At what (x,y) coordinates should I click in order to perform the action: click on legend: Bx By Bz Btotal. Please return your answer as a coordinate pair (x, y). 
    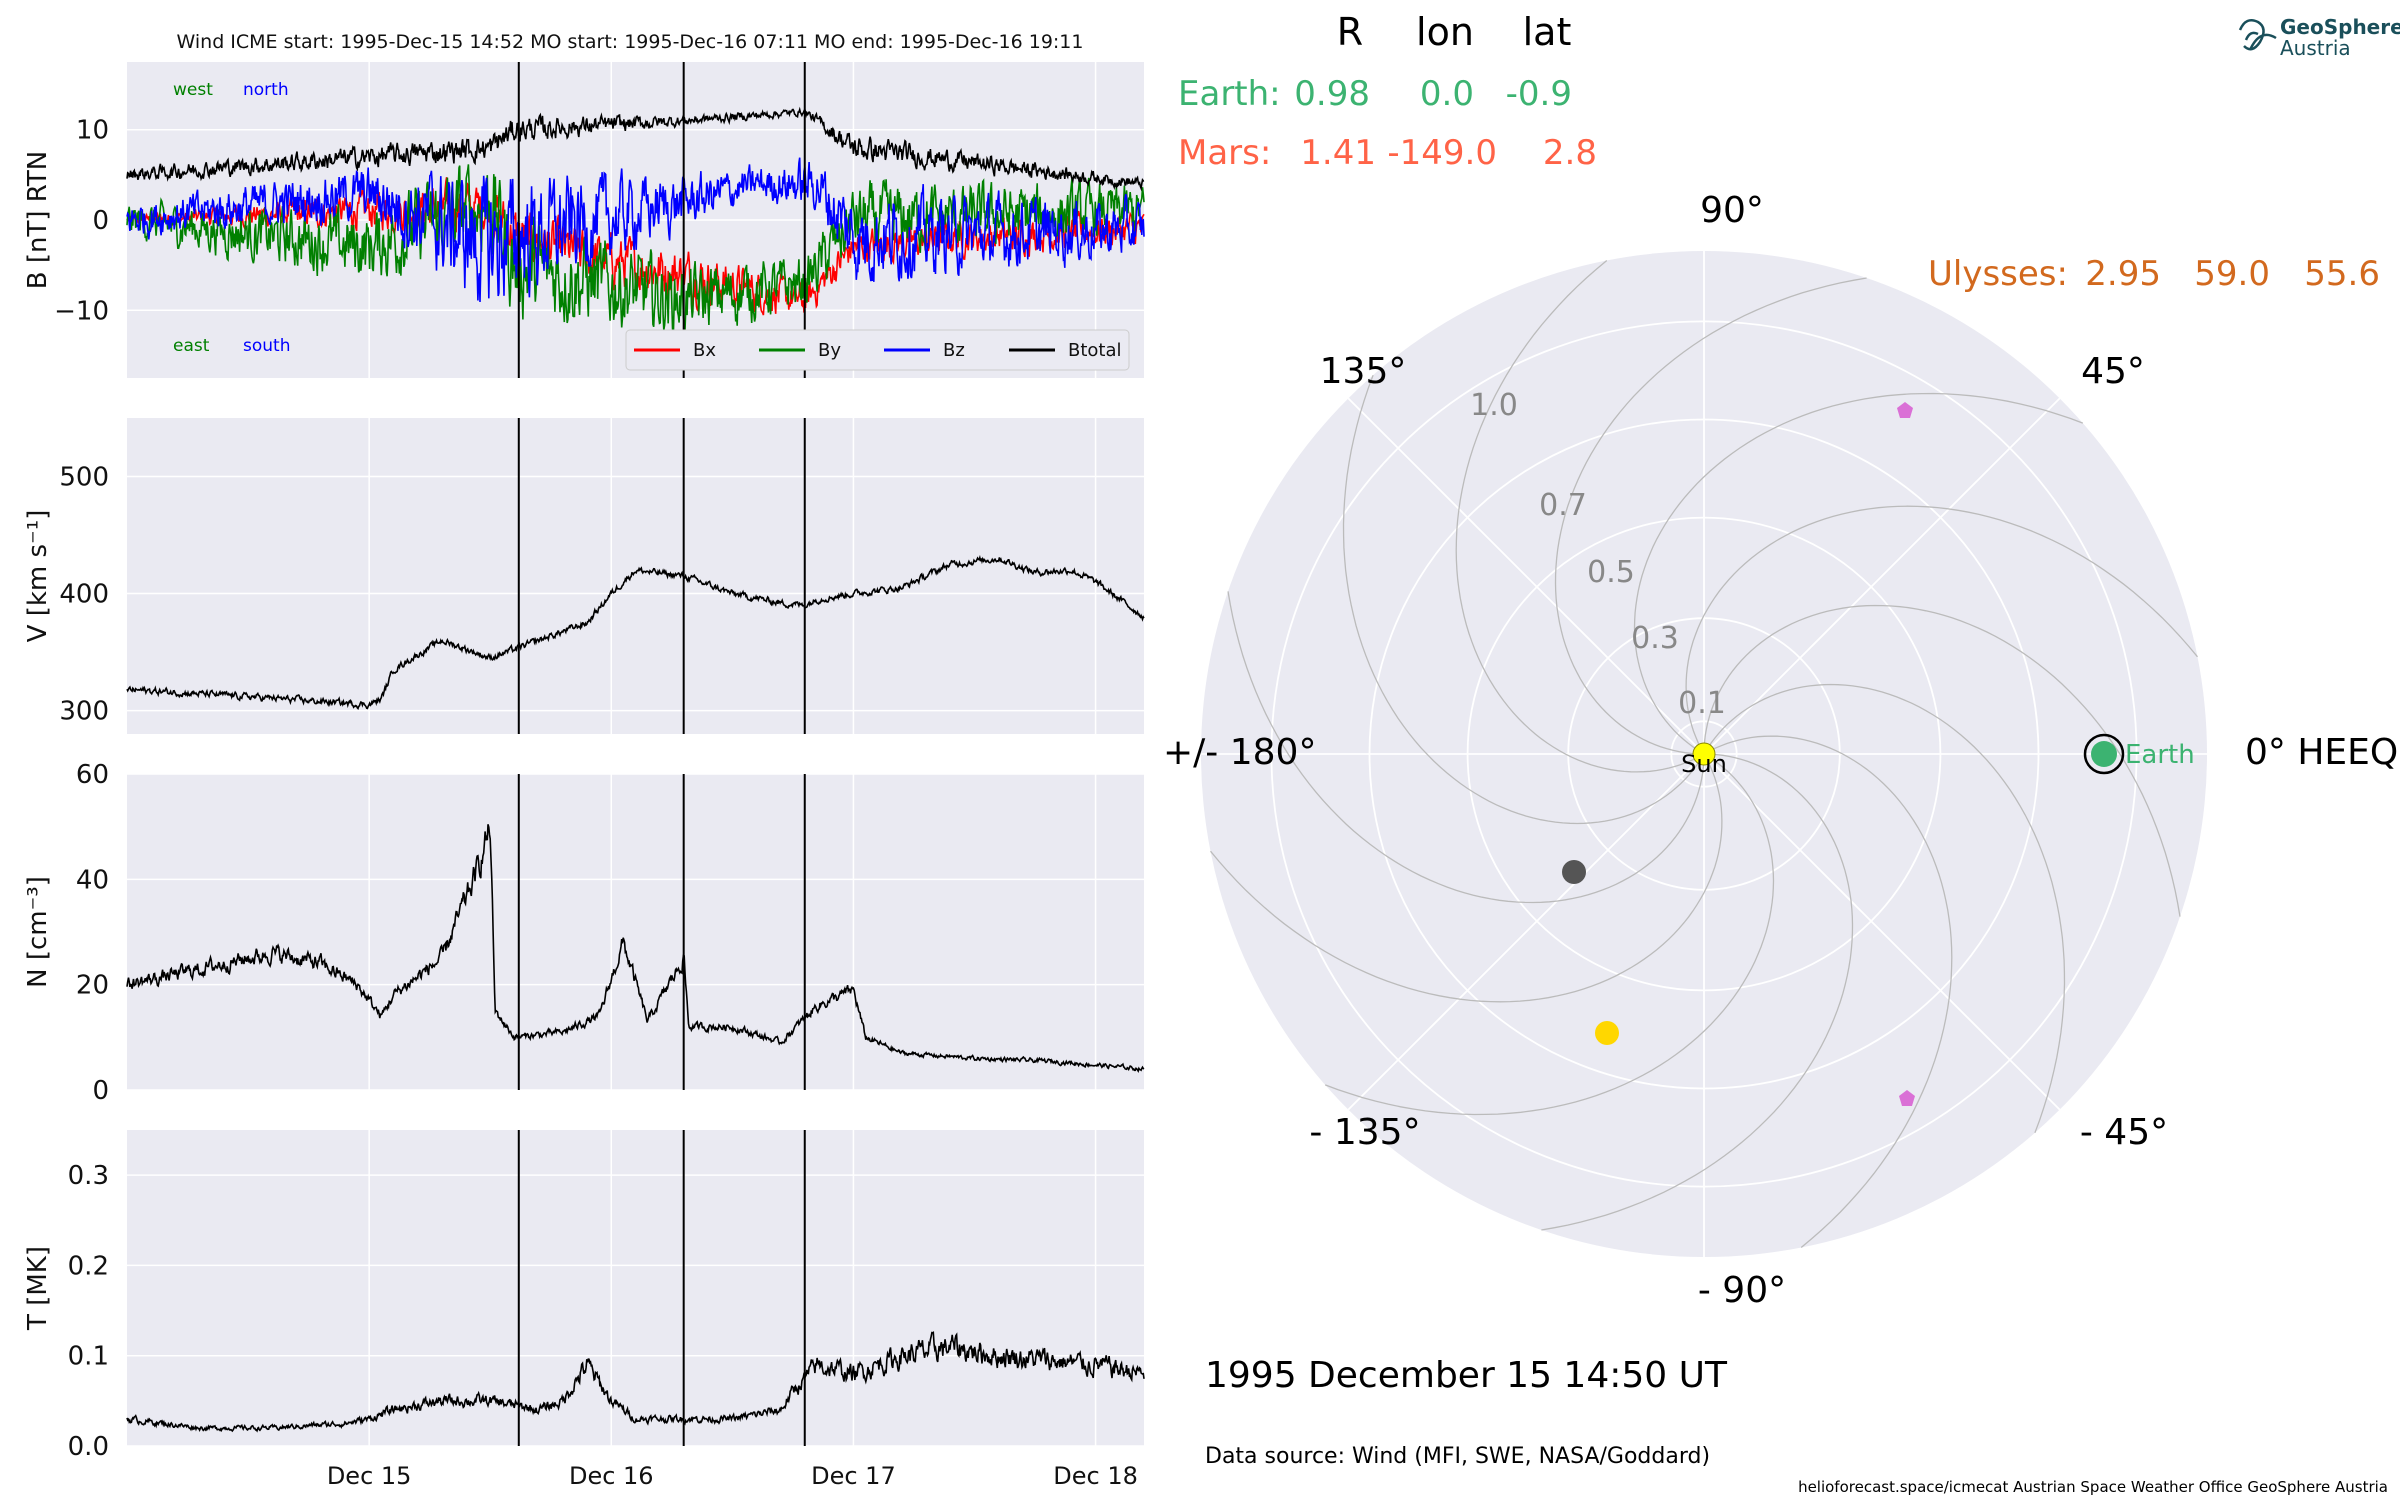
    Looking at the image, I should click on (877, 350).